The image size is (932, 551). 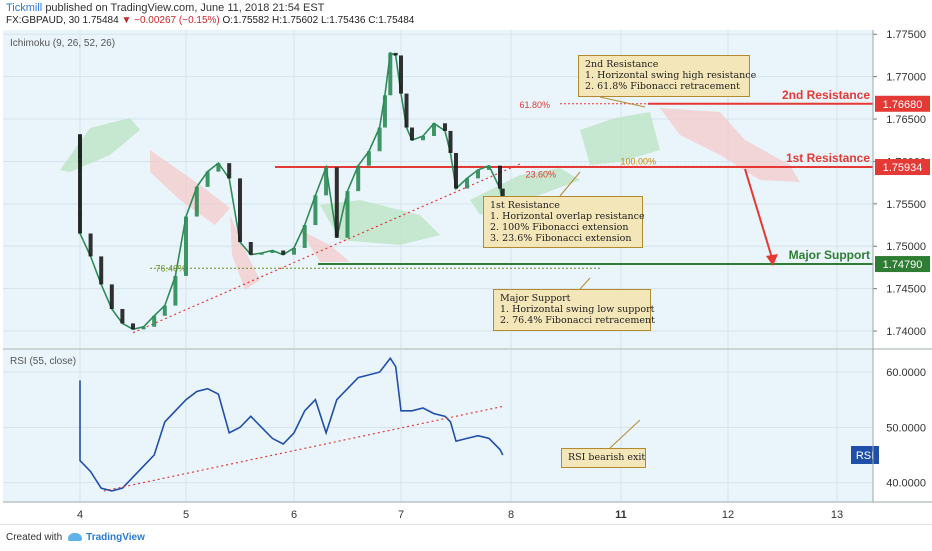 What do you see at coordinates (43, 361) in the screenshot?
I see `rsi-label: RSI (55, close)` at bounding box center [43, 361].